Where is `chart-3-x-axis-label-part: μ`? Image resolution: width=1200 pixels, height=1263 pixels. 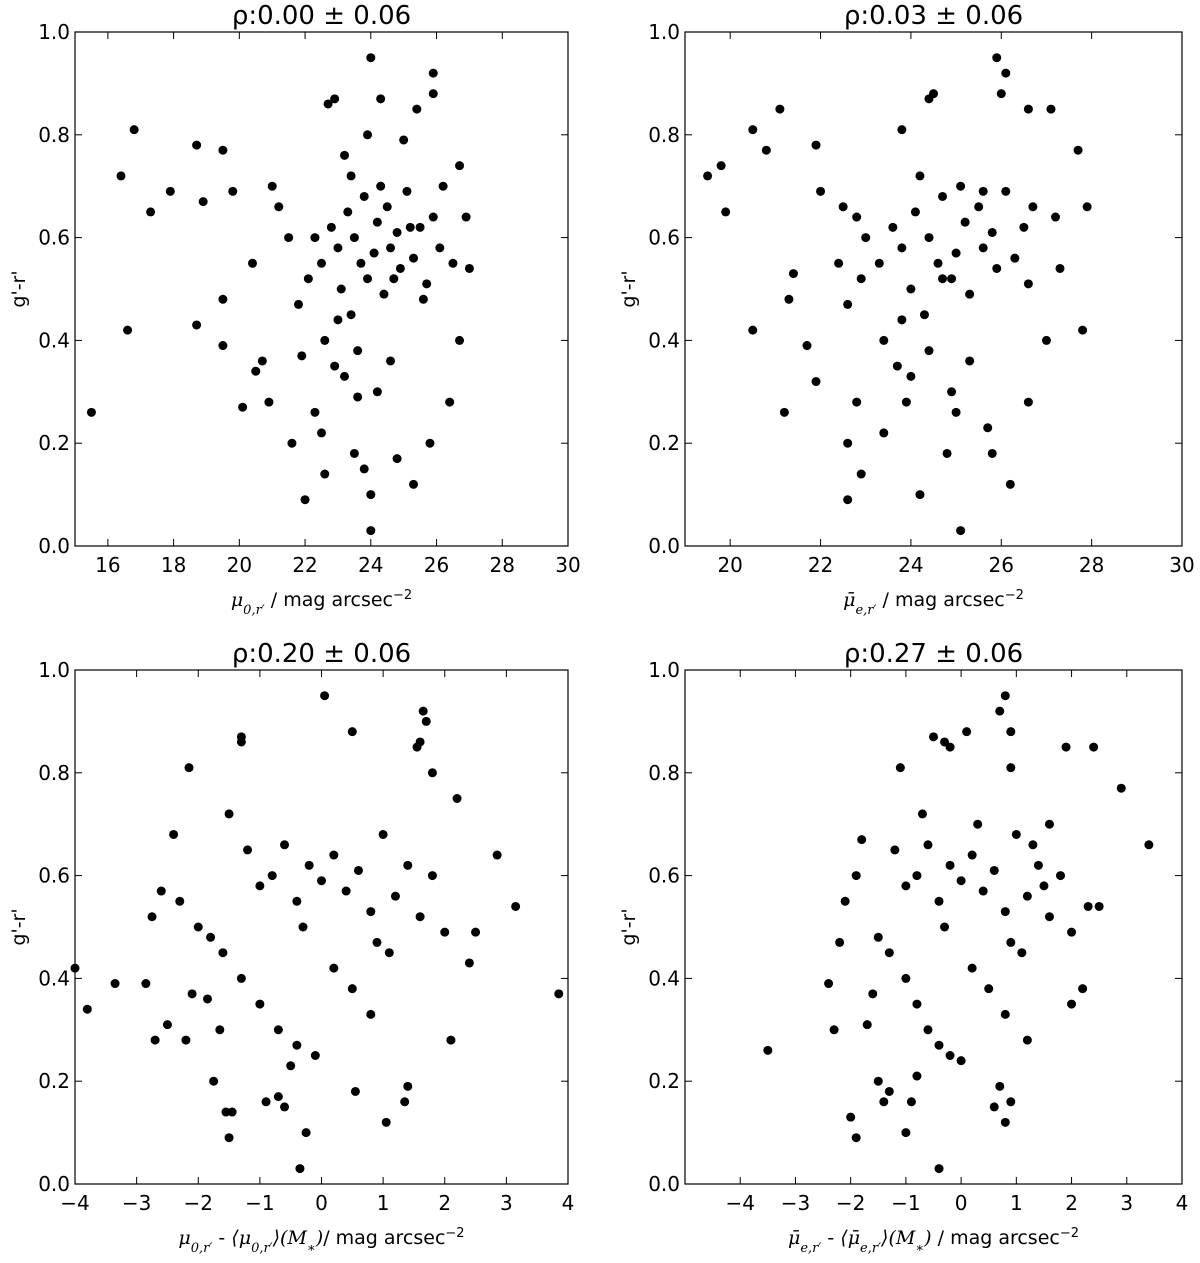
chart-3-x-axis-label-part: μ is located at coordinates (184, 1238).